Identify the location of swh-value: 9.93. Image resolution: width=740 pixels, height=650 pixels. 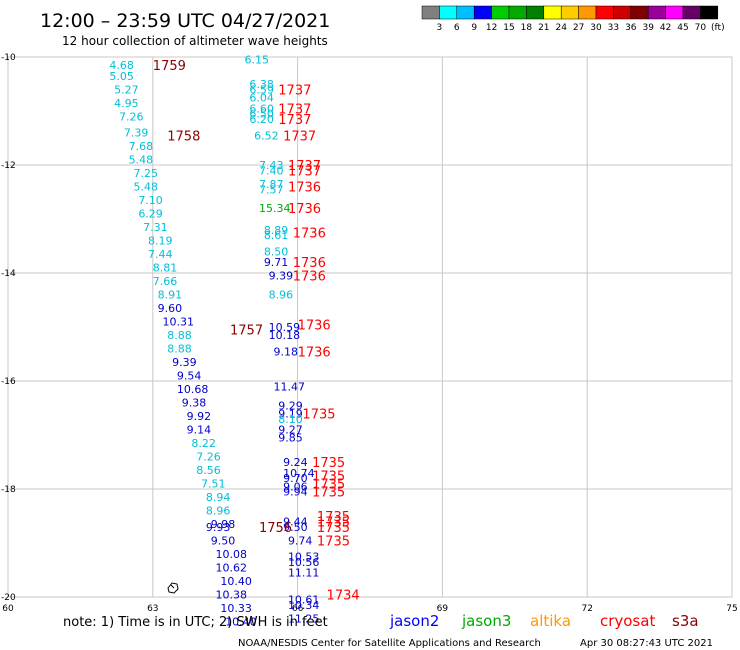
(218, 527).